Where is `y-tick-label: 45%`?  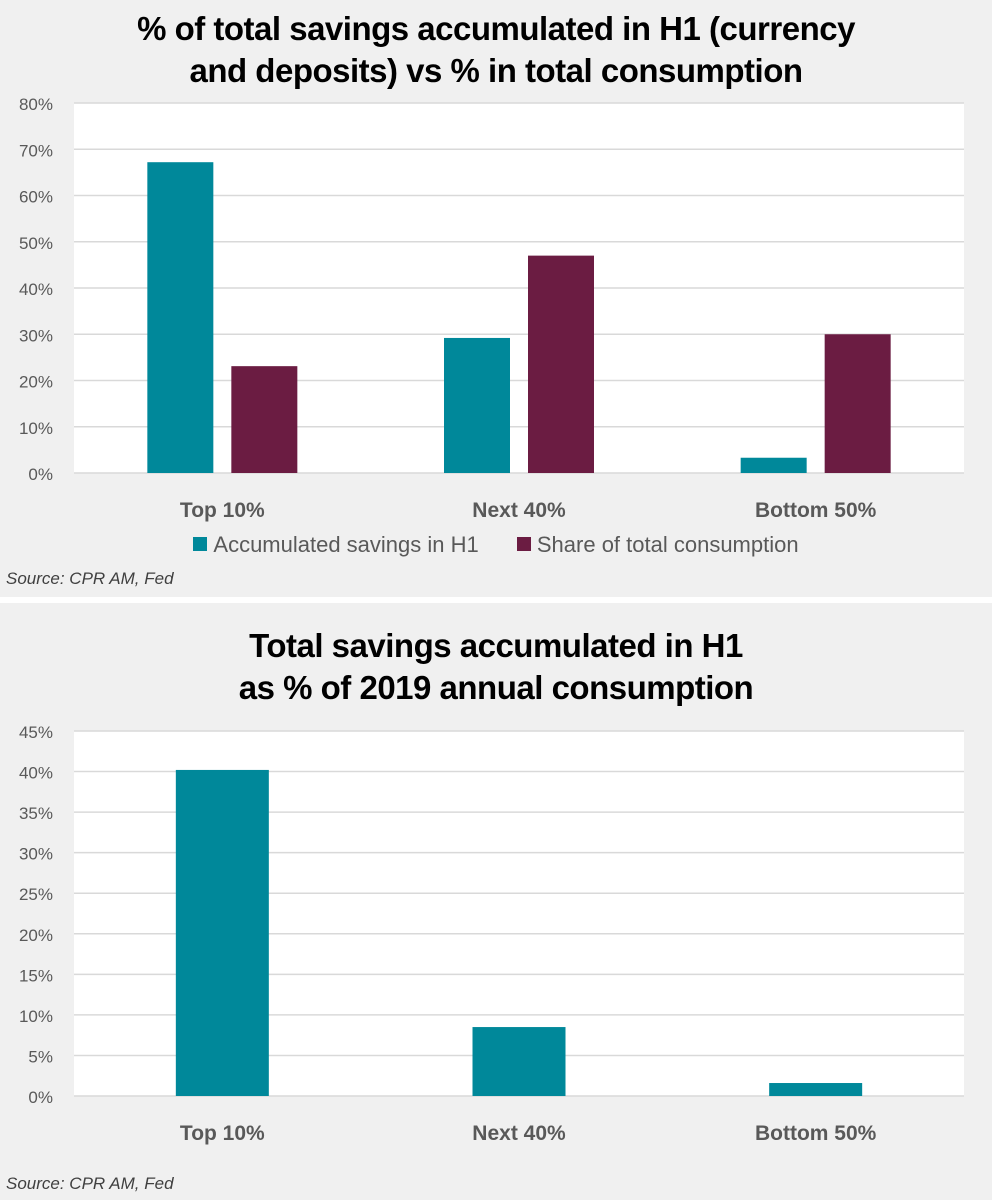
y-tick-label: 45% is located at coordinates (36, 732).